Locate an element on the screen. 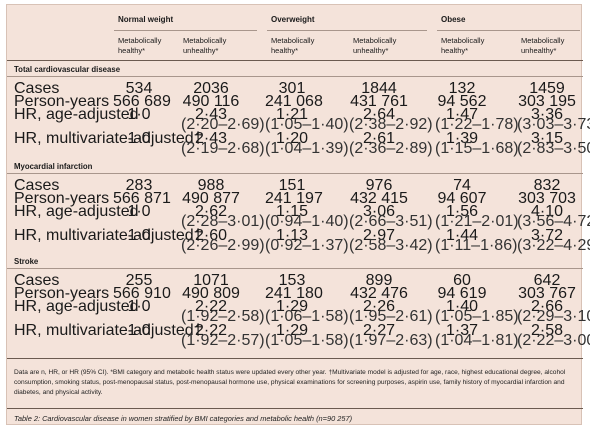  table-cell: 153 is located at coordinates (292, 280).